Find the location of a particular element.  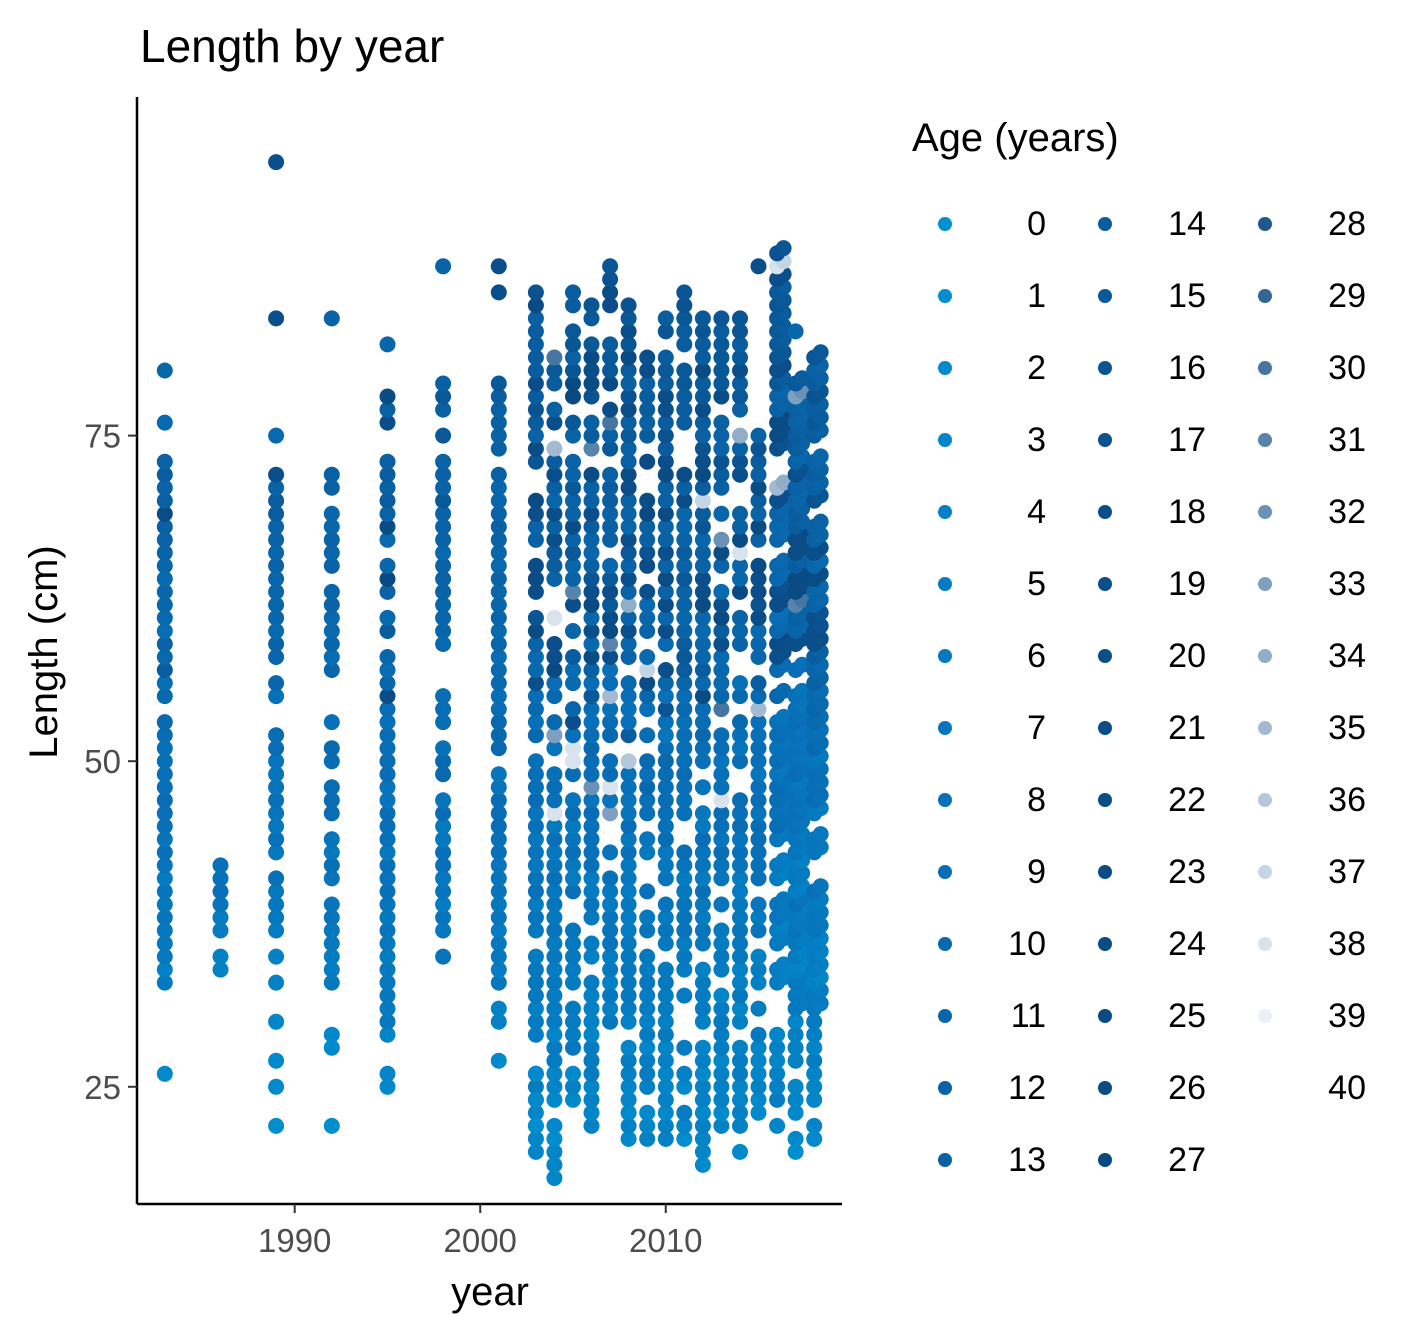

legend-item: 33 is located at coordinates (1312, 584).